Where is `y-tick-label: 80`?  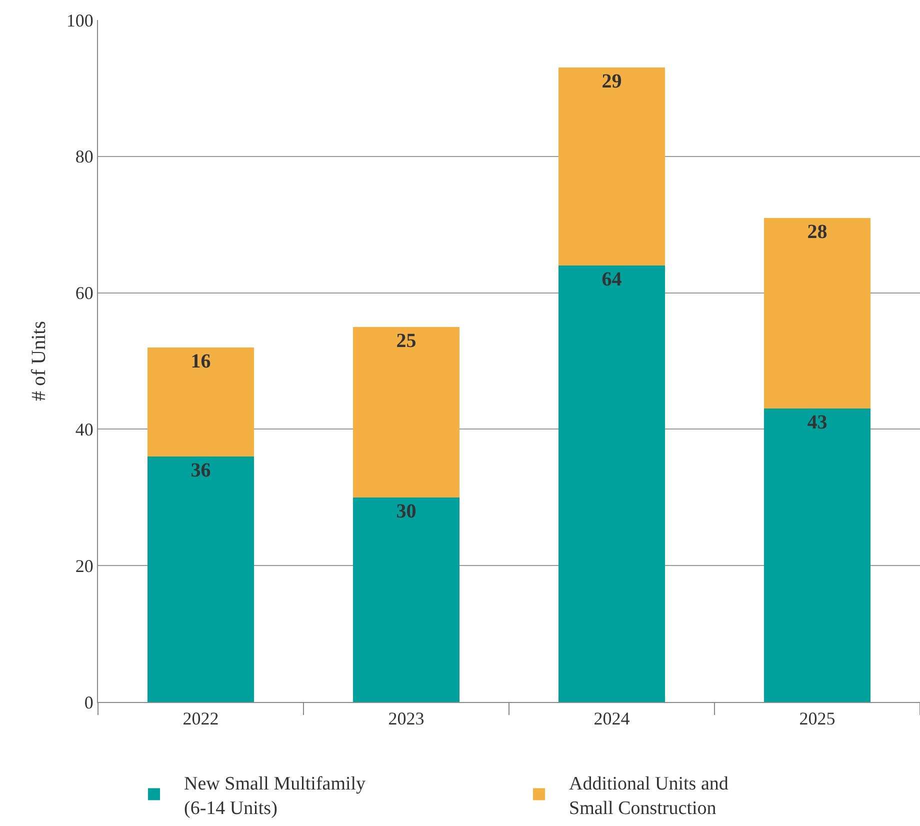 y-tick-label: 80 is located at coordinates (84, 156).